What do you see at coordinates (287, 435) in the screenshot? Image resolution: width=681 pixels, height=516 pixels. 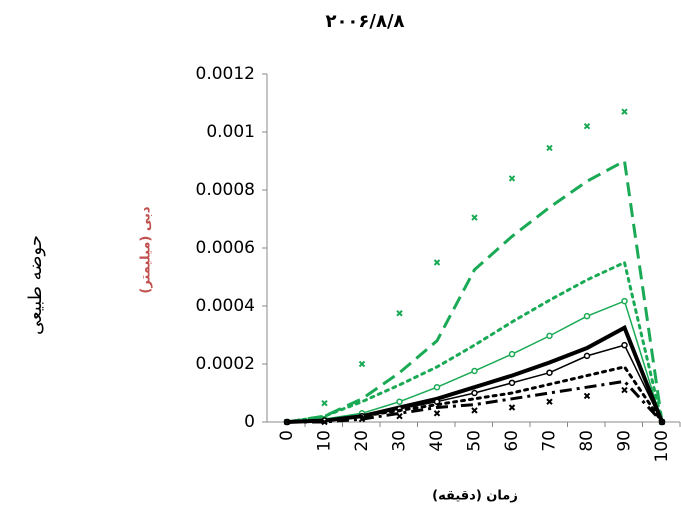 I see `x-tick-label: 0` at bounding box center [287, 435].